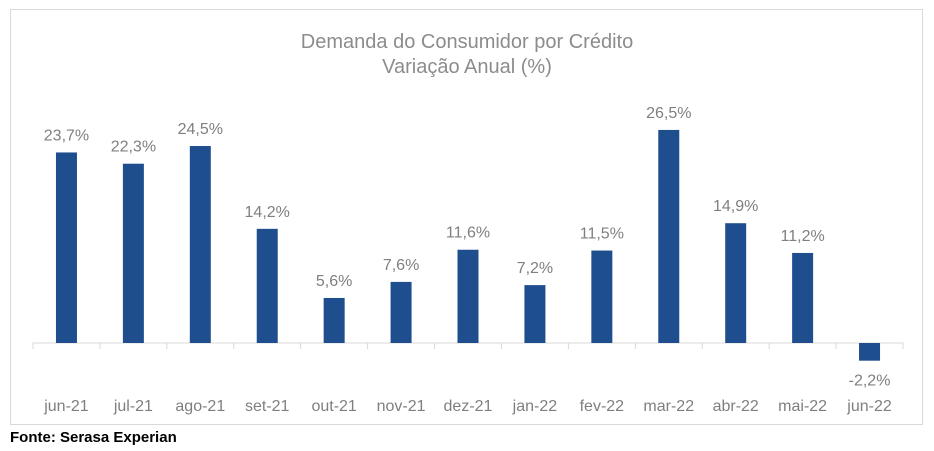  I want to click on x-tick-label: out-21, so click(333, 406).